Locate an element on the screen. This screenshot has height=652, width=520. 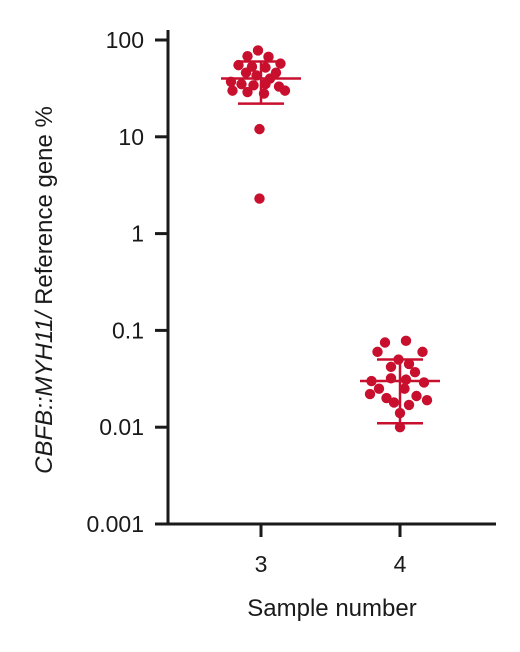
y-axis-title-gene-fusion: CBFB::MYH11/ is located at coordinates (44, 391).